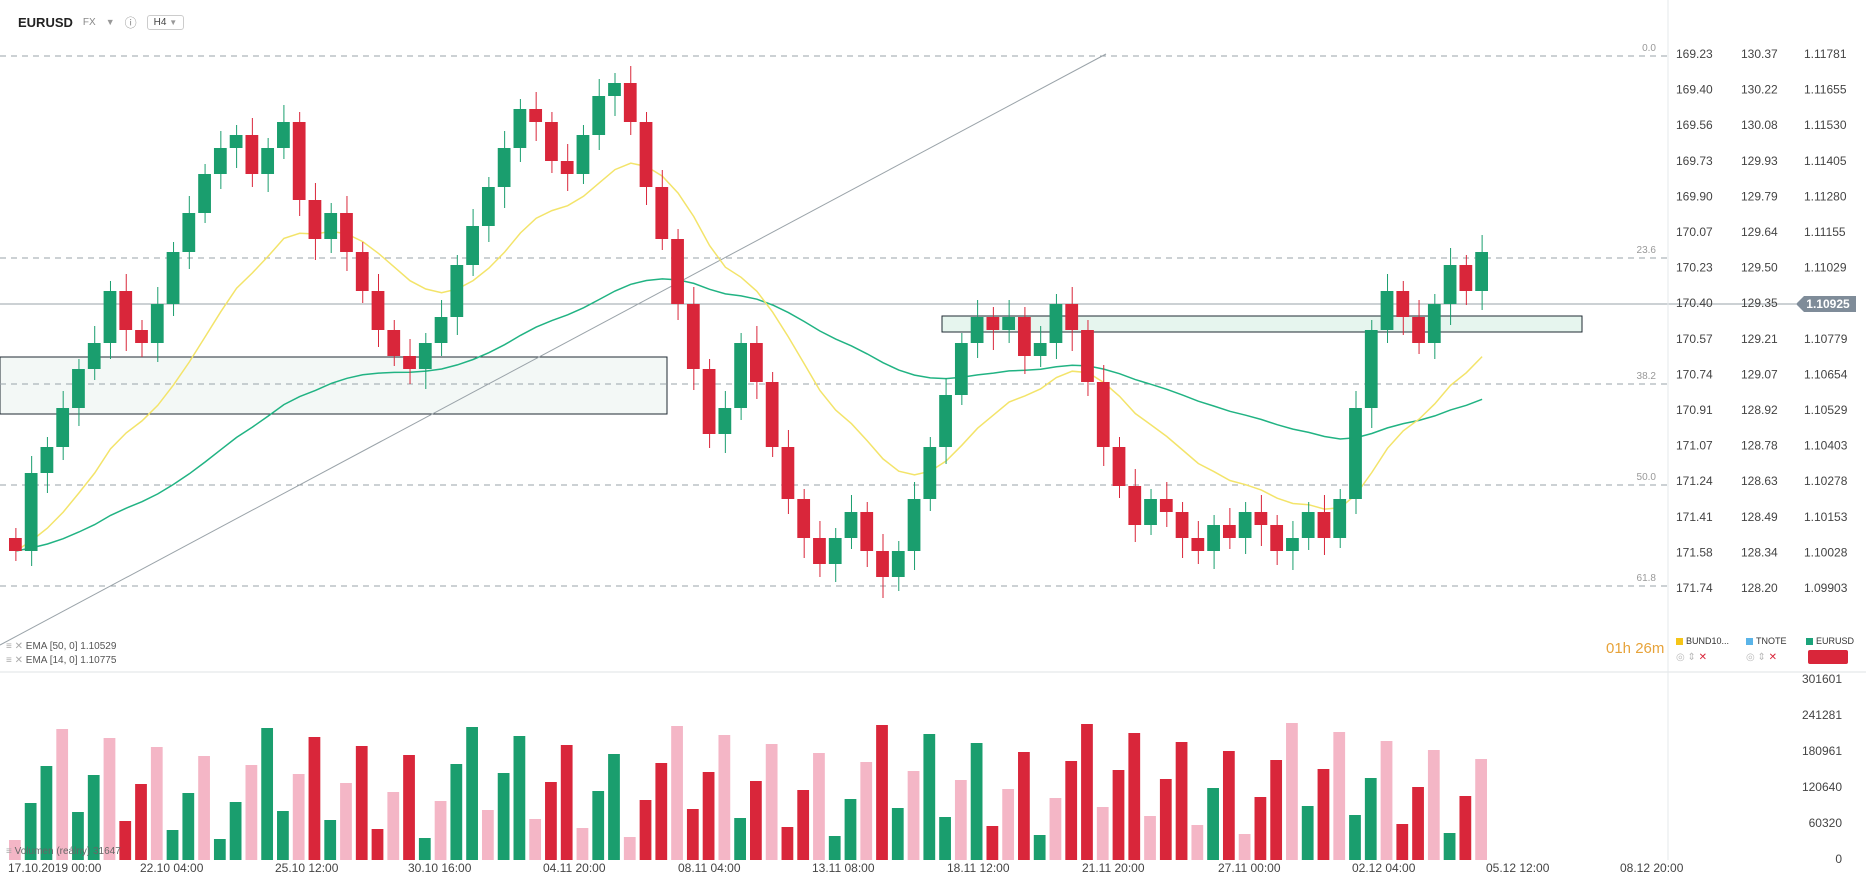 The height and width of the screenshot is (885, 1866). What do you see at coordinates (1826, 304) in the screenshot?
I see `last-price-badge: 1.10925` at bounding box center [1826, 304].